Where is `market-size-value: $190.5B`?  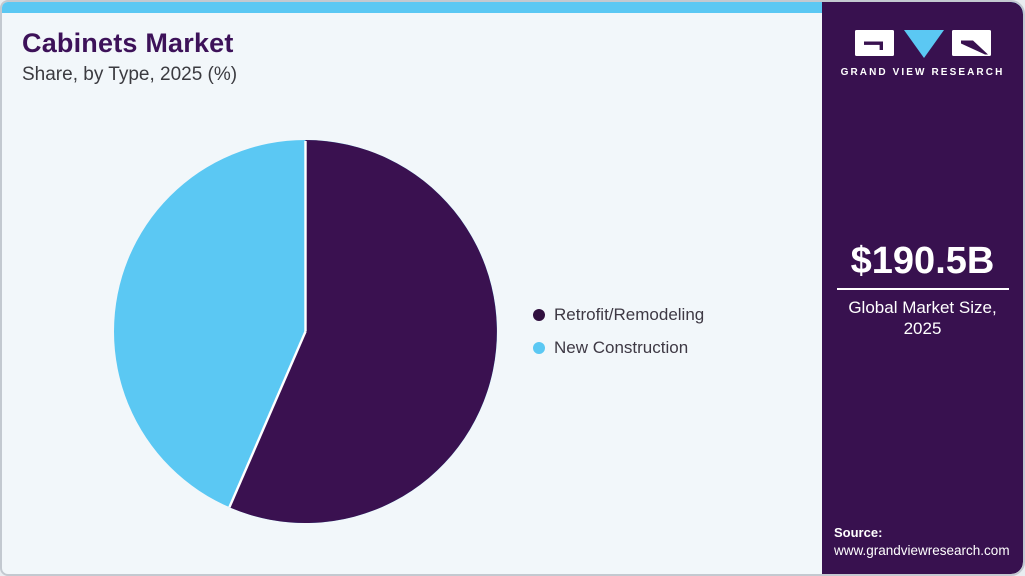
market-size-value: $190.5B is located at coordinates (922, 261).